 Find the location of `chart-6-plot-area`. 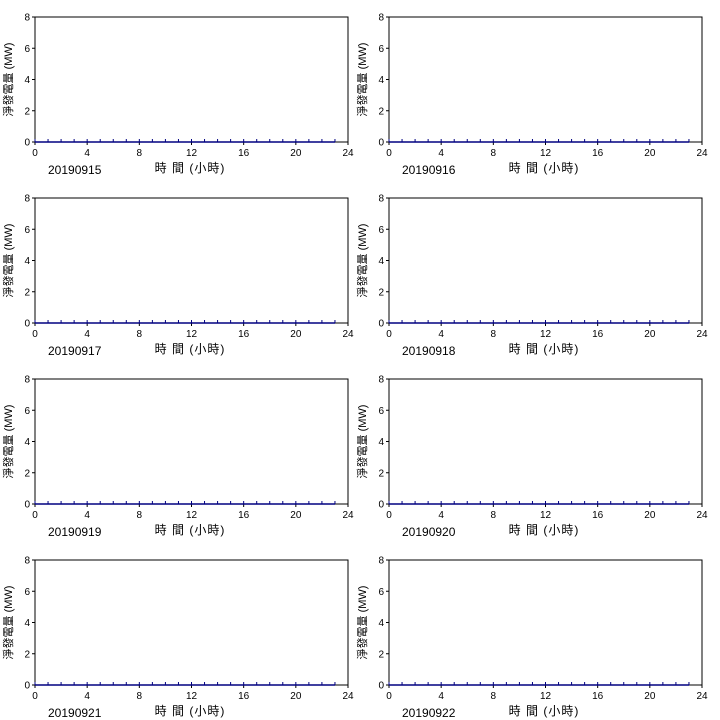

chart-6-plot-area is located at coordinates (191, 622).